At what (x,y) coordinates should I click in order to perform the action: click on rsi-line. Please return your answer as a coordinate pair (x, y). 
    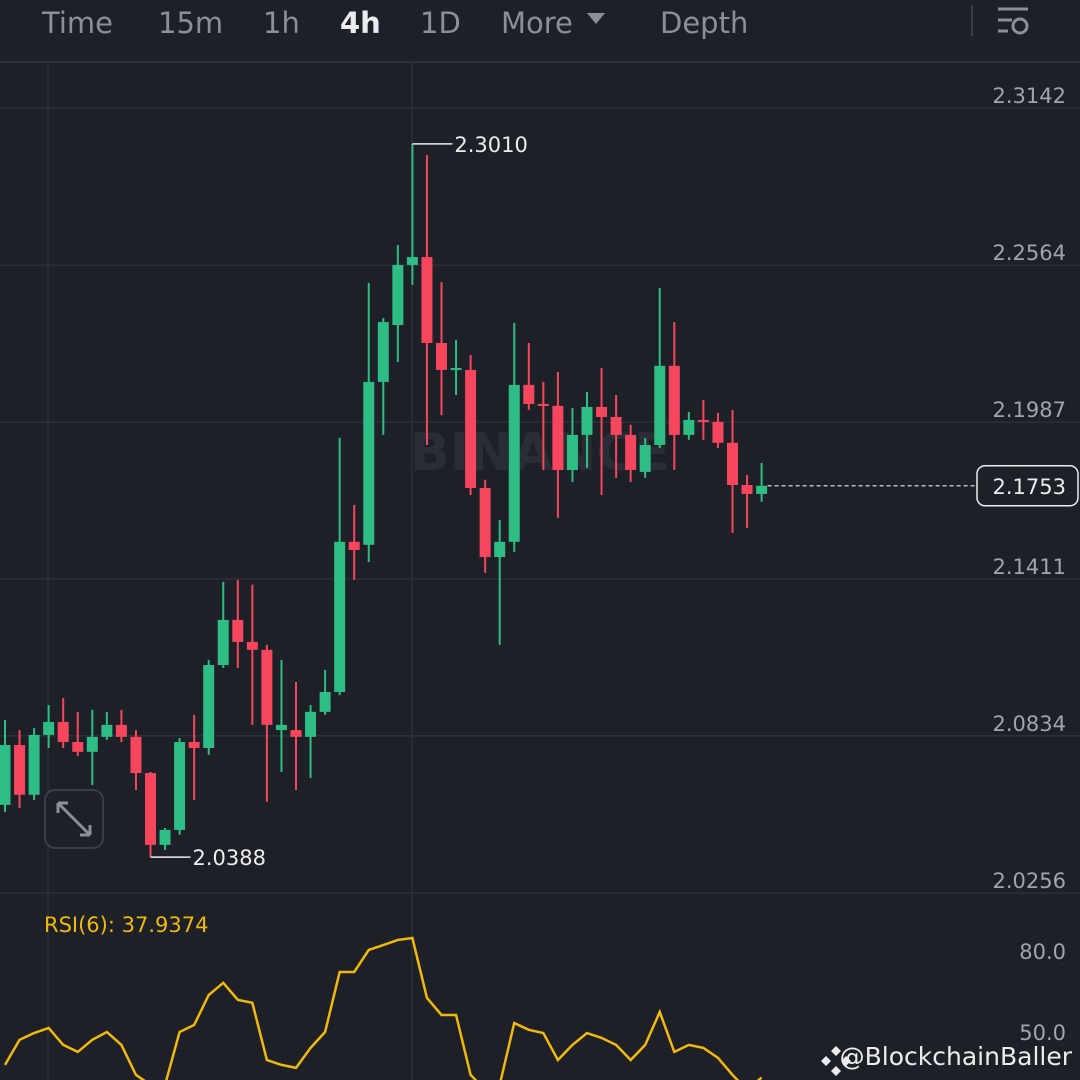
    Looking at the image, I should click on (383, 1008).